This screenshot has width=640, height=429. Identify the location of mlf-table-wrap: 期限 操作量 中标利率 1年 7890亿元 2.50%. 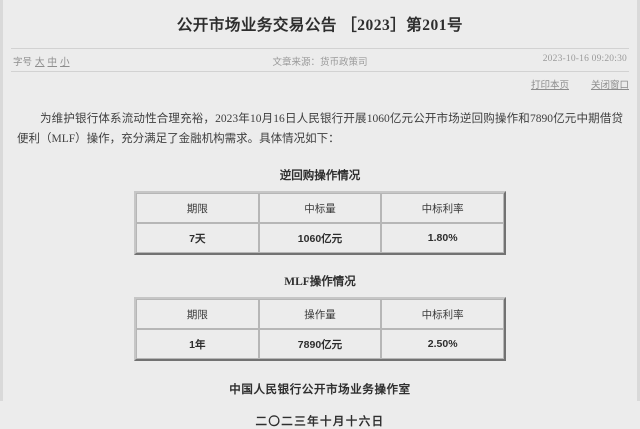
(320, 329).